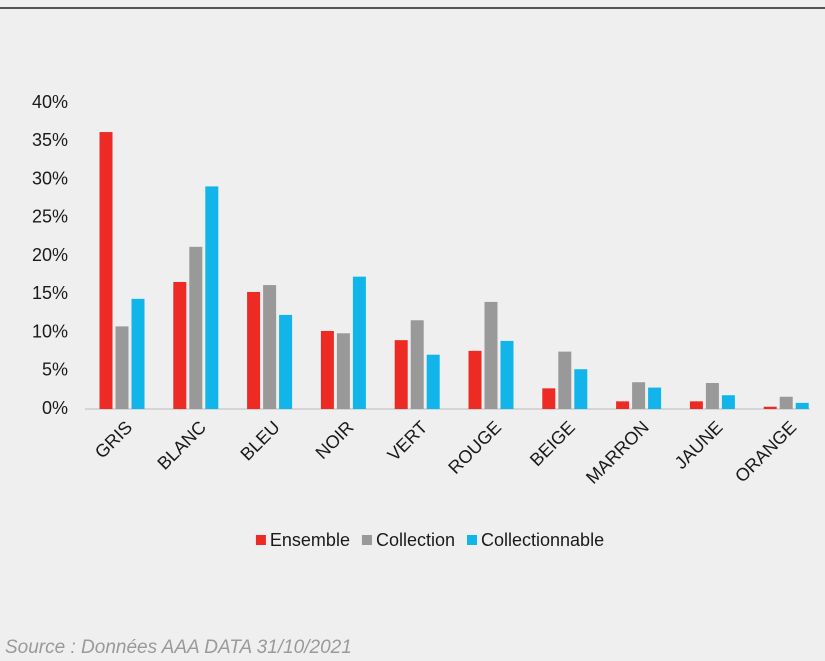 This screenshot has height=661, width=825. Describe the element at coordinates (408, 441) in the screenshot. I see `x-tick-label: VERT` at that location.